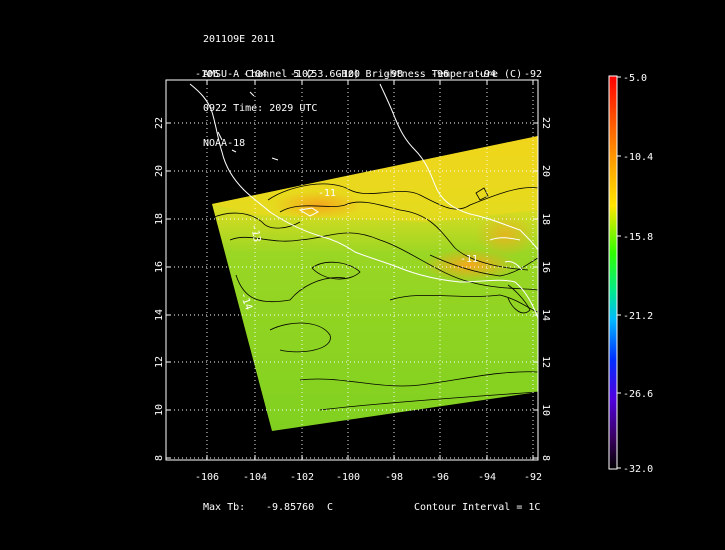 This screenshot has height=550, width=725. Describe the element at coordinates (330, 507) in the screenshot. I see `max-tb-unit: C` at that location.